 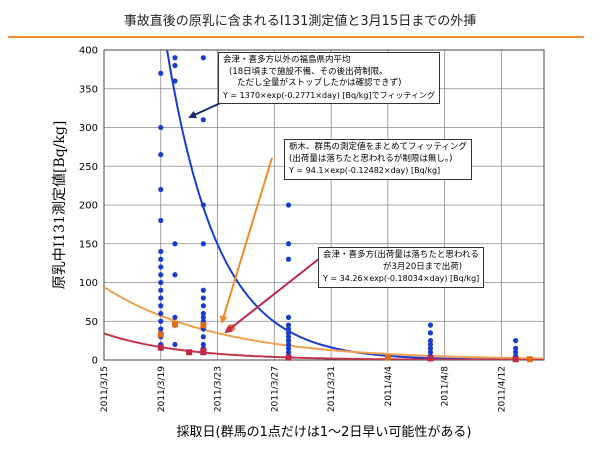 What do you see at coordinates (324, 432) in the screenshot?
I see `x-axis-label: 採取日(群馬の1点だけは1～2日早い可能性がある)` at bounding box center [324, 432].